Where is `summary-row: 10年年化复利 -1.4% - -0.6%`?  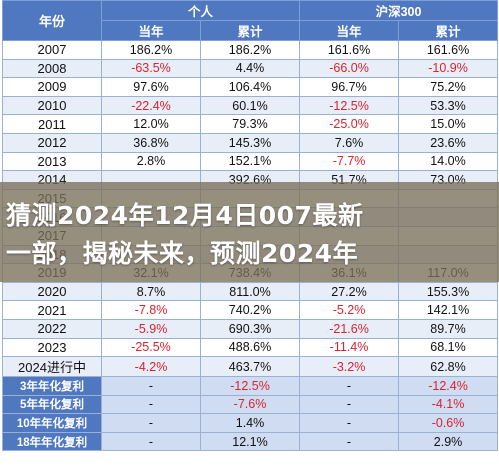 summary-row: 10年年化复利 -1.4% - -0.6% is located at coordinates (250, 423).